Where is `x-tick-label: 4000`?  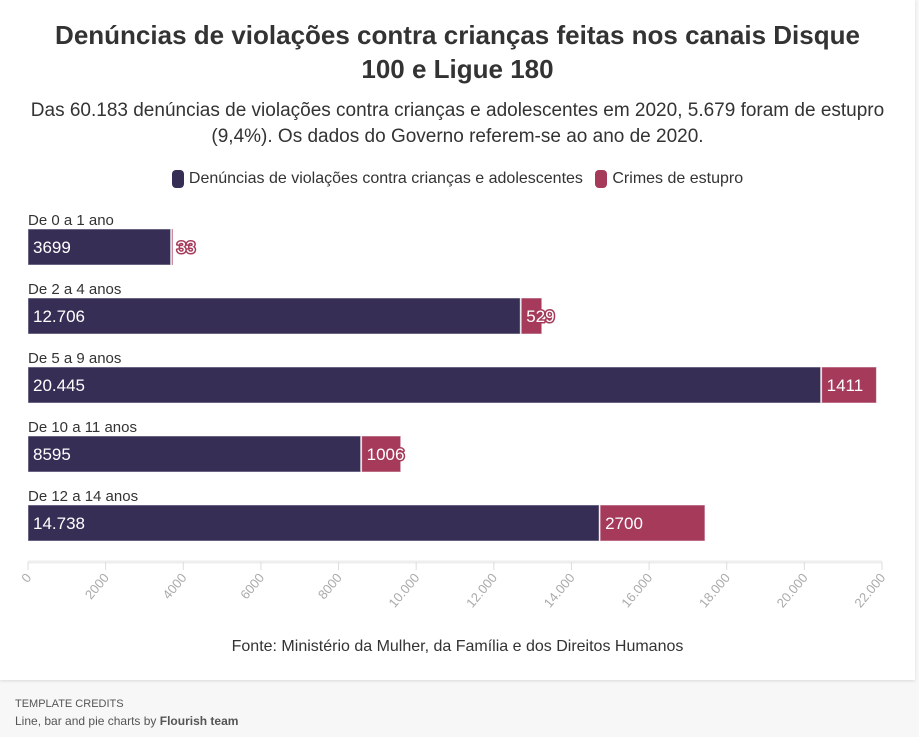 x-tick-label: 4000 is located at coordinates (174, 586).